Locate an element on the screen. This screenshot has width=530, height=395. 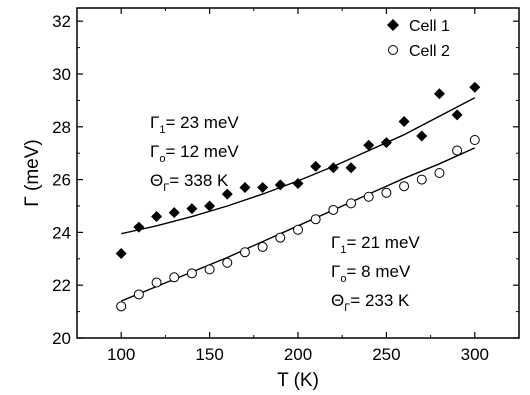
annotation-cell-1-fit-parameters: Γ1= 23 meV Γo= 12 meV ΘΓ= 338 K is located at coordinates (194, 153).